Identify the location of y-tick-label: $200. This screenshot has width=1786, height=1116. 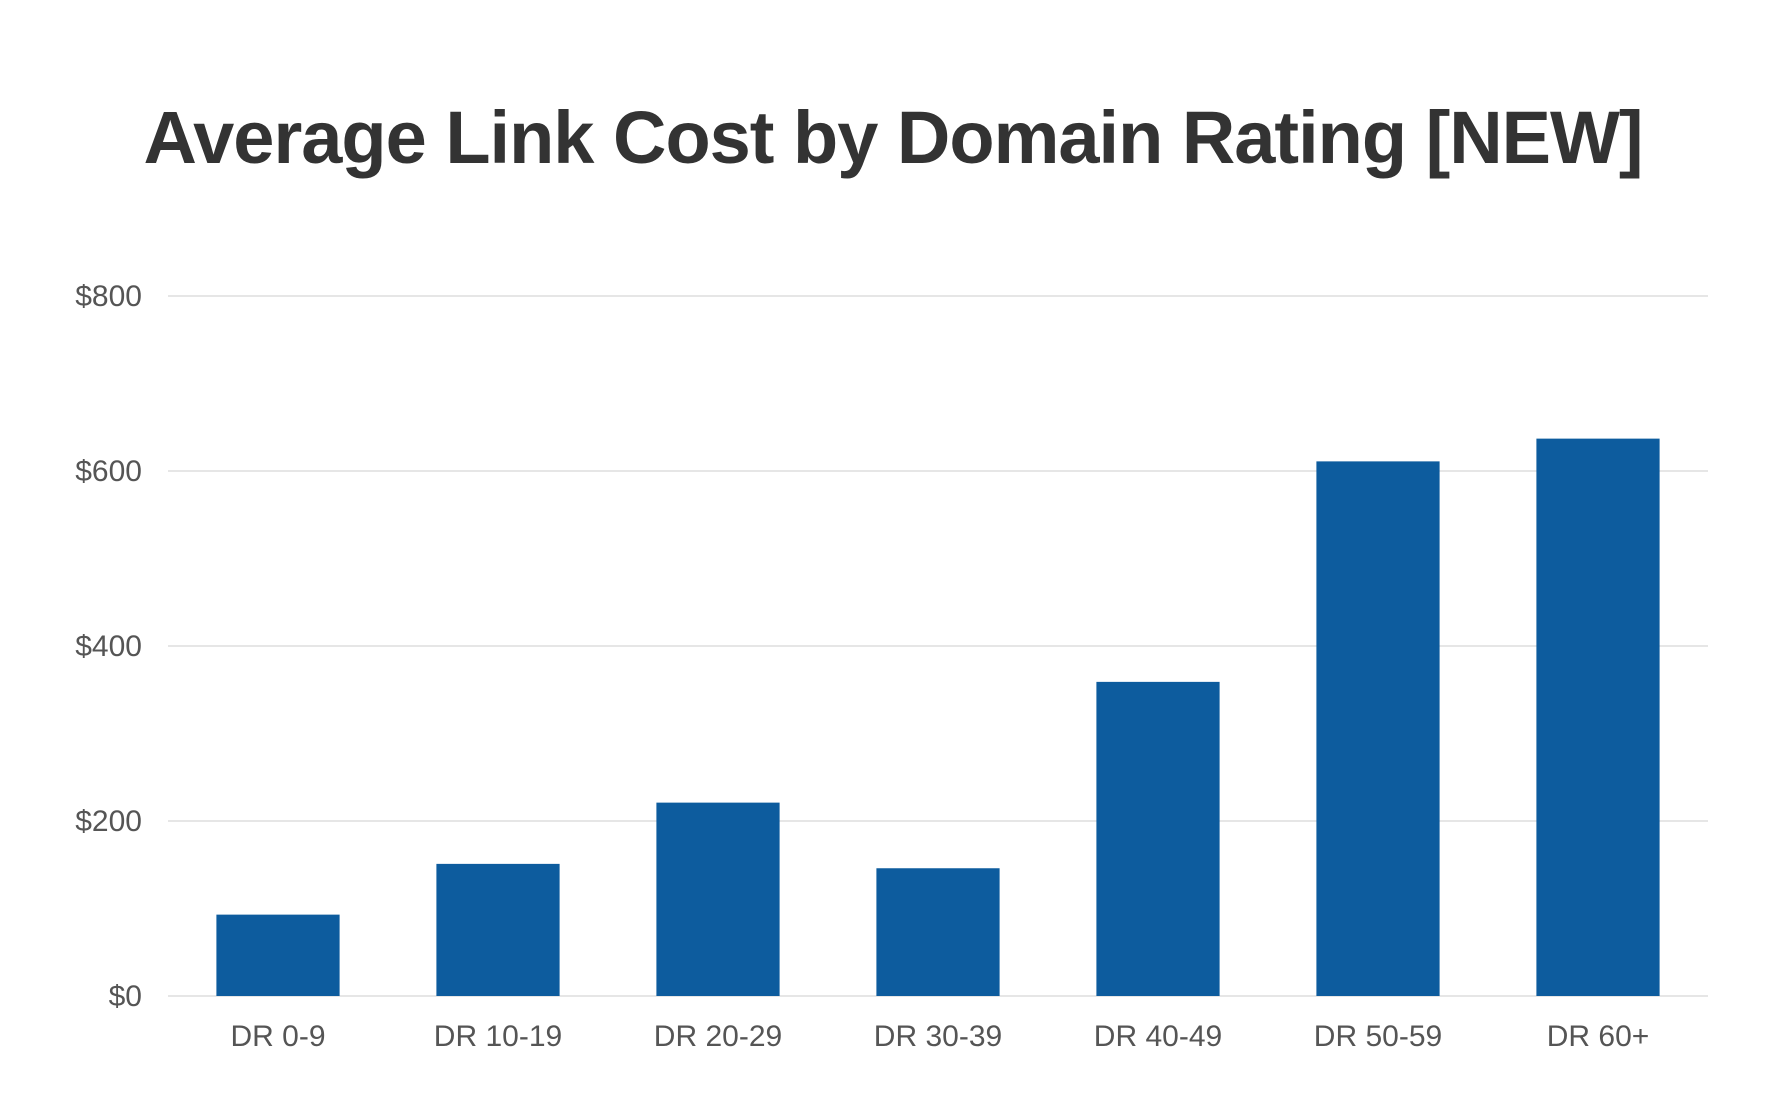
(108, 821).